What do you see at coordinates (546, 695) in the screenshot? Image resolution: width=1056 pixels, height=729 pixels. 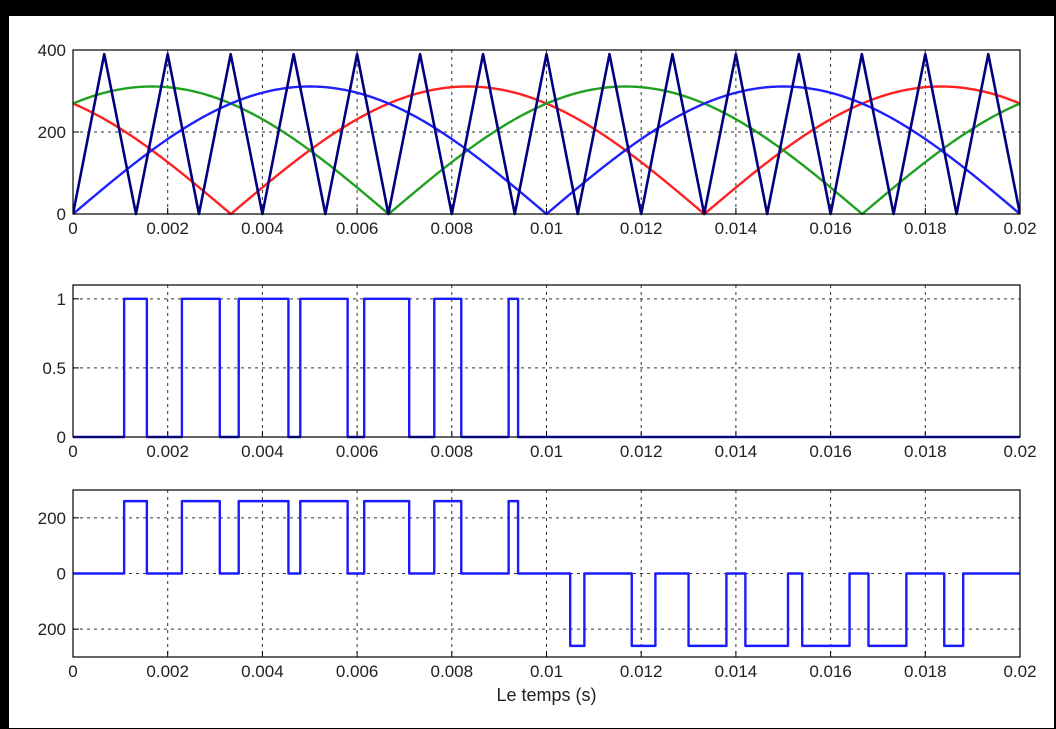 I see `x-axis-label: Le temps (s)` at bounding box center [546, 695].